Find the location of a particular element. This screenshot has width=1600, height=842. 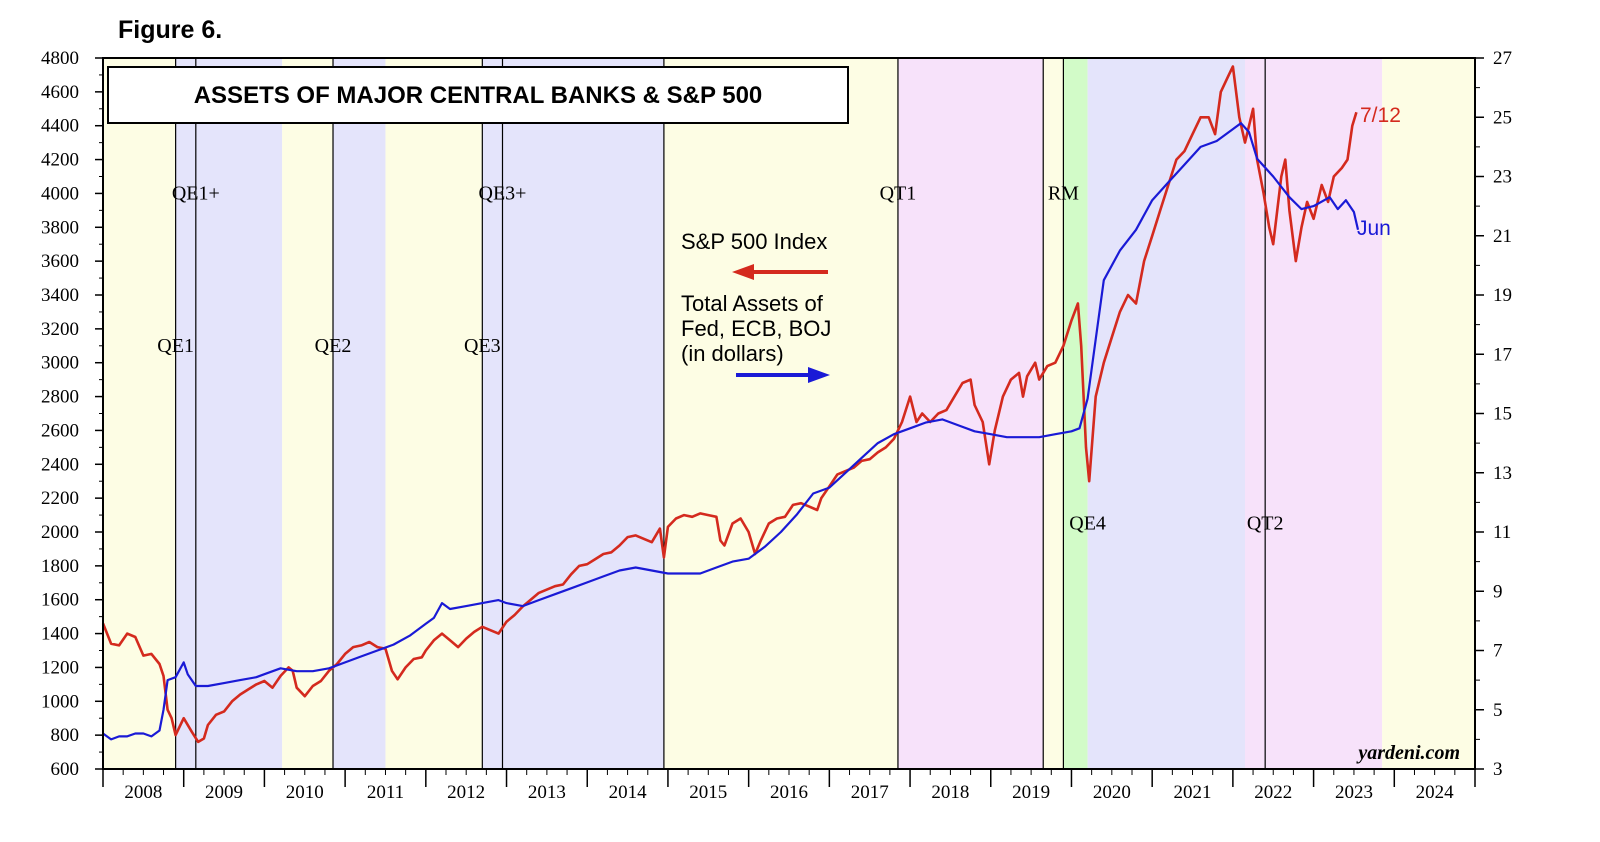

left-tick-label-2400: 2400 is located at coordinates (60, 464).